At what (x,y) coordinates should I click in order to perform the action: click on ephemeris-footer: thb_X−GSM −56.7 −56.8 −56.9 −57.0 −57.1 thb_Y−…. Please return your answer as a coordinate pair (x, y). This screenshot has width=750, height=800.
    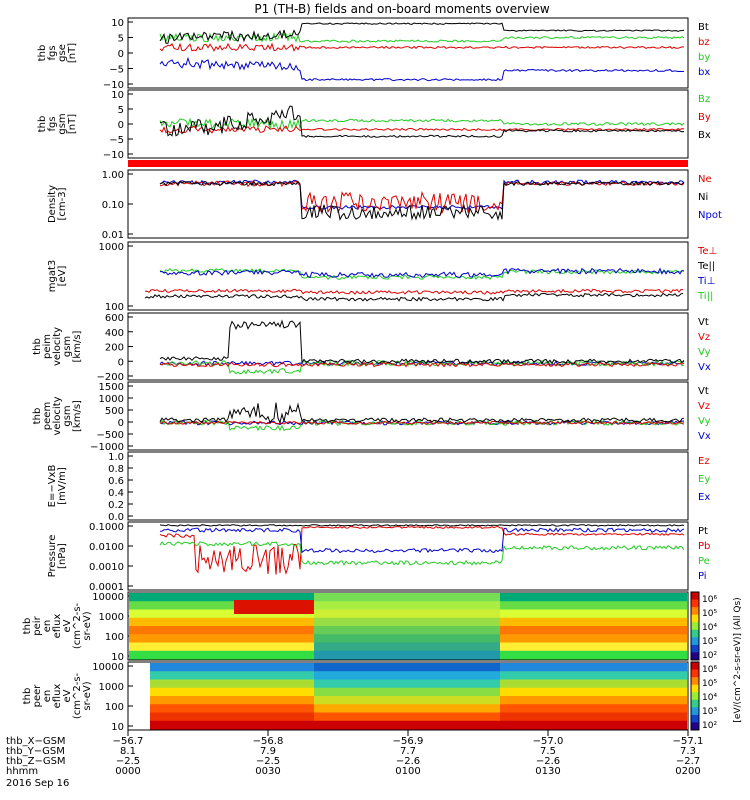
    Looking at the image, I should click on (354, 759).